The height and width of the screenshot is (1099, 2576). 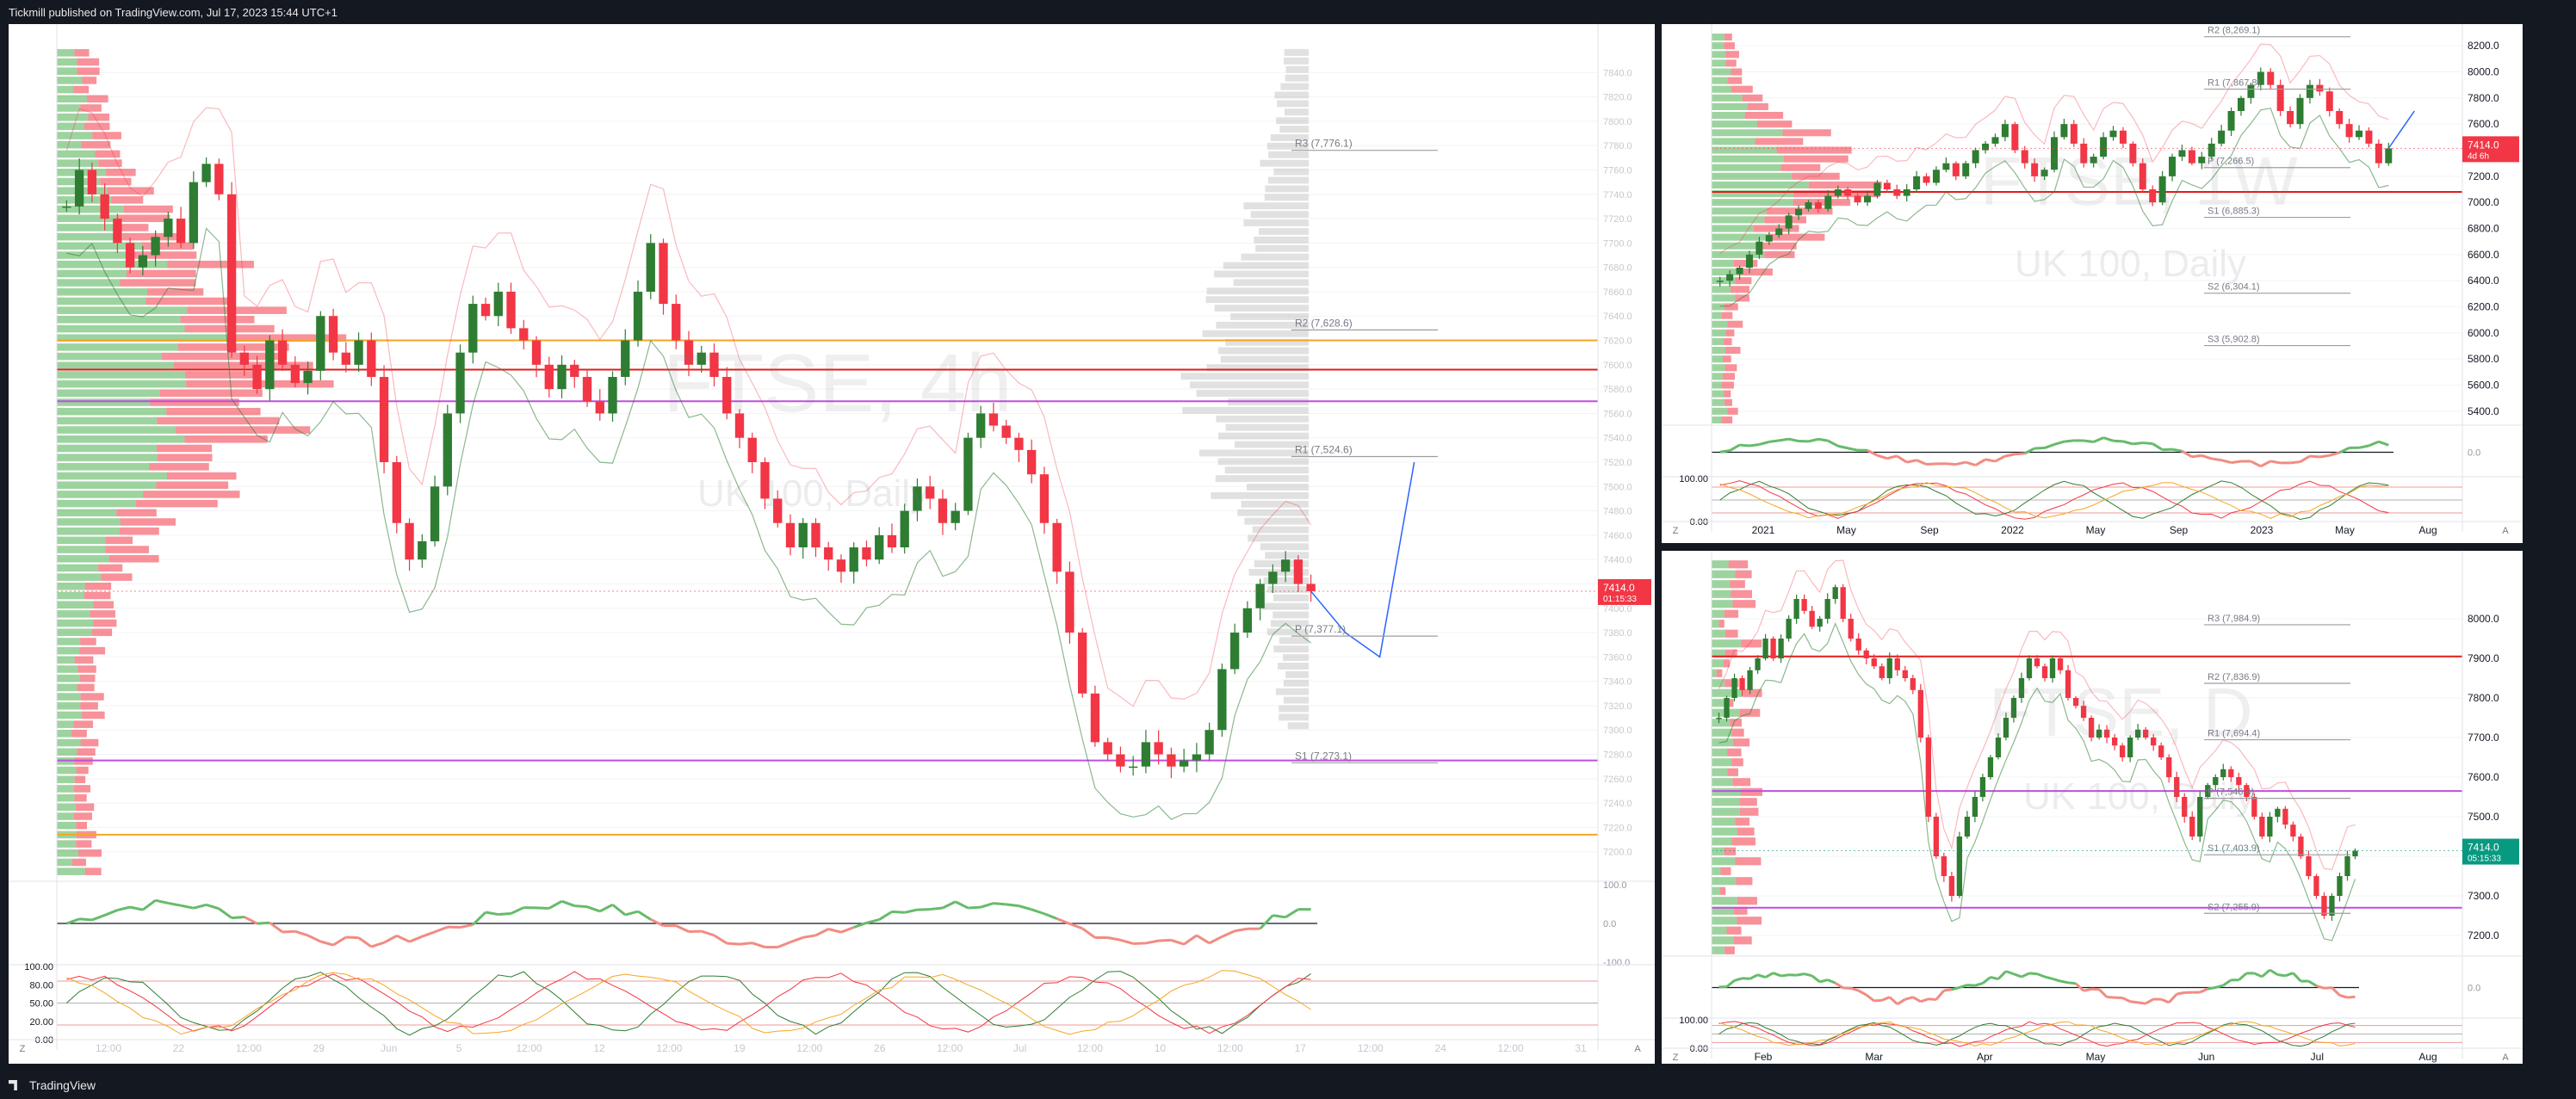 What do you see at coordinates (2483, 935) in the screenshot?
I see `price-tick: 7200.0` at bounding box center [2483, 935].